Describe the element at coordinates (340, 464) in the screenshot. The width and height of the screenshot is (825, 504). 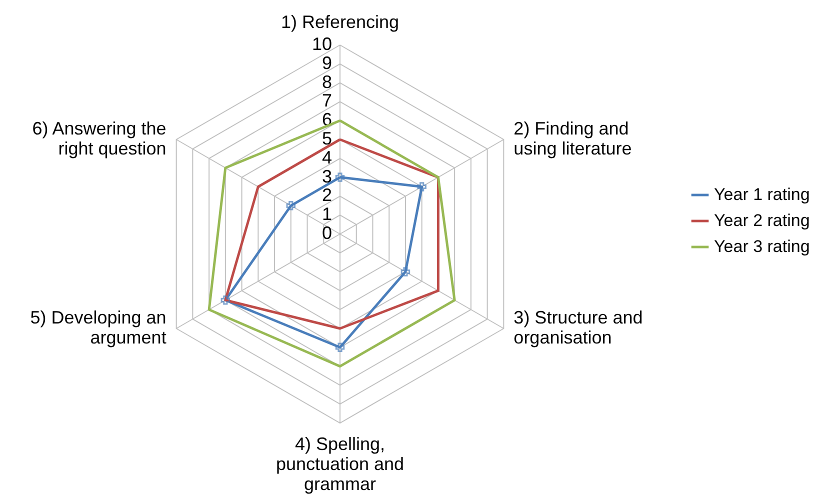
I see `spoke-label: 4) Spelling, punctuation and grammar` at that location.